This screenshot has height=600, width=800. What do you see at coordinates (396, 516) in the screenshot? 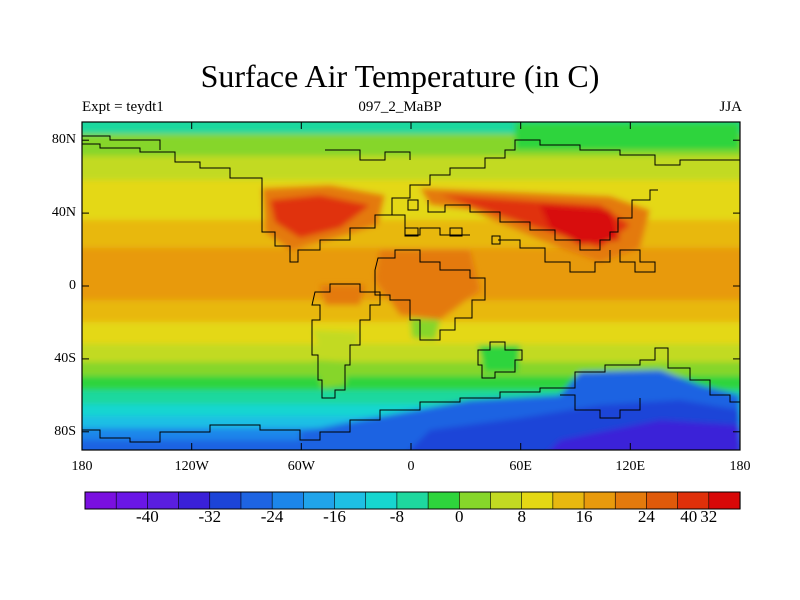
I see `colorbar-label-m8: -8` at bounding box center [396, 516].